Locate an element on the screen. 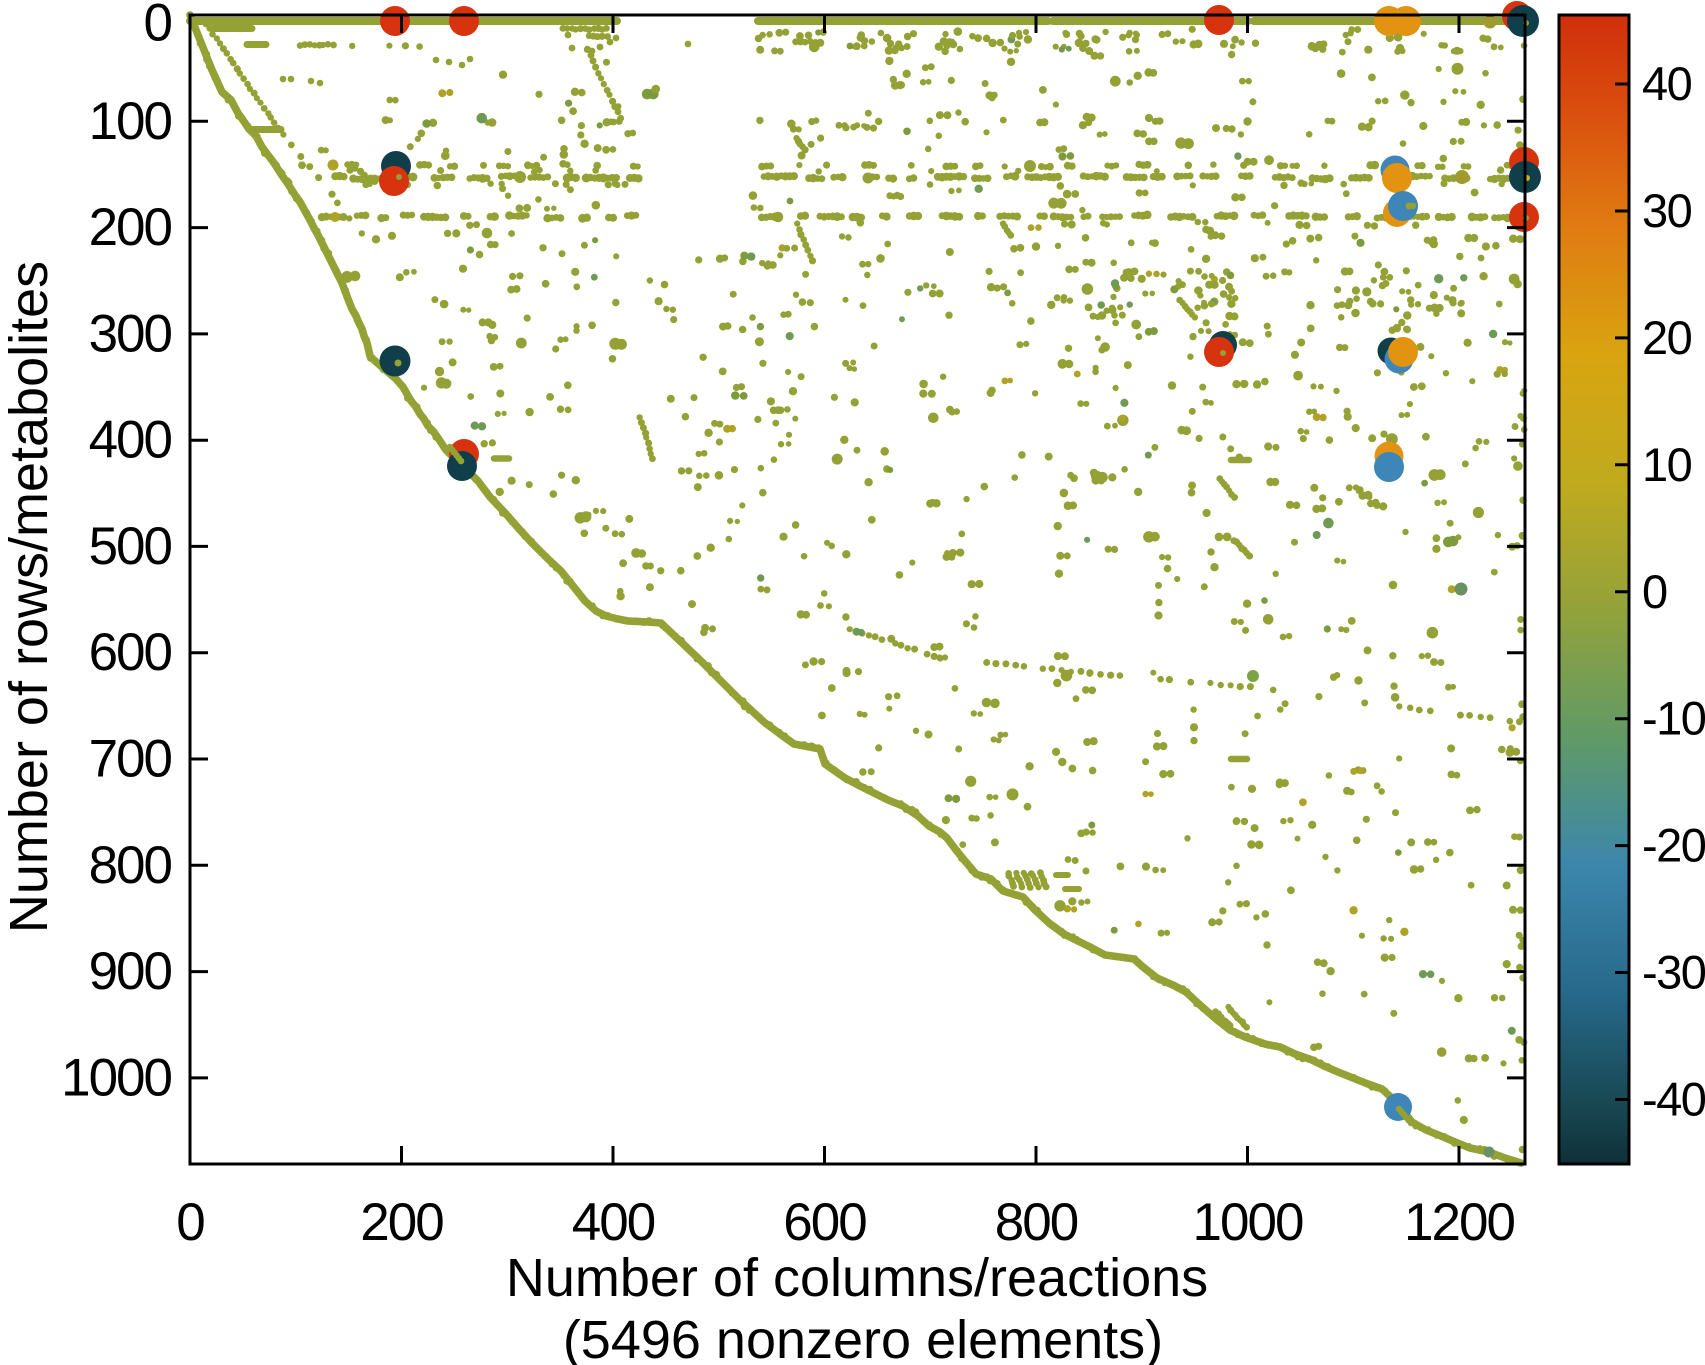 This screenshot has width=1705, height=1365. svg-text: 500 is located at coordinates (130, 546).